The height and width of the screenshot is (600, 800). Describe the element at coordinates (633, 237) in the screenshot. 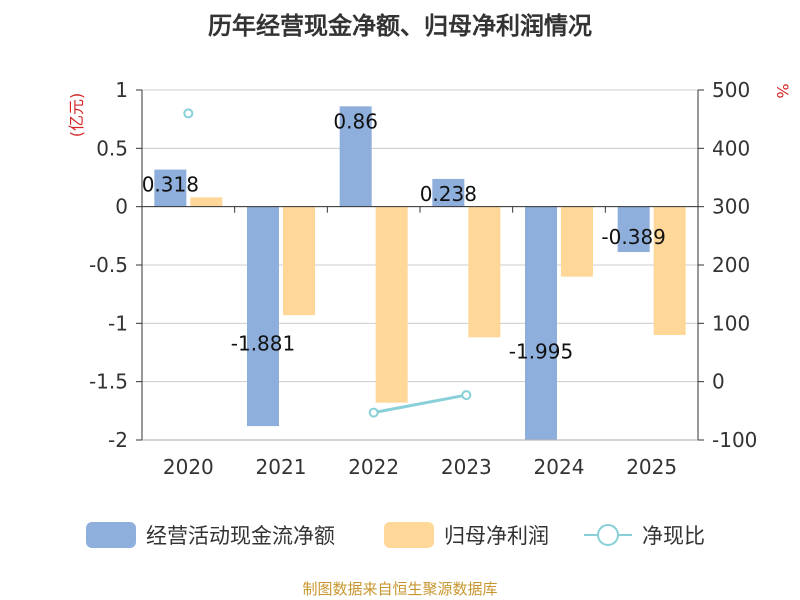

I see `cash-flow-value-label: -0.389` at that location.